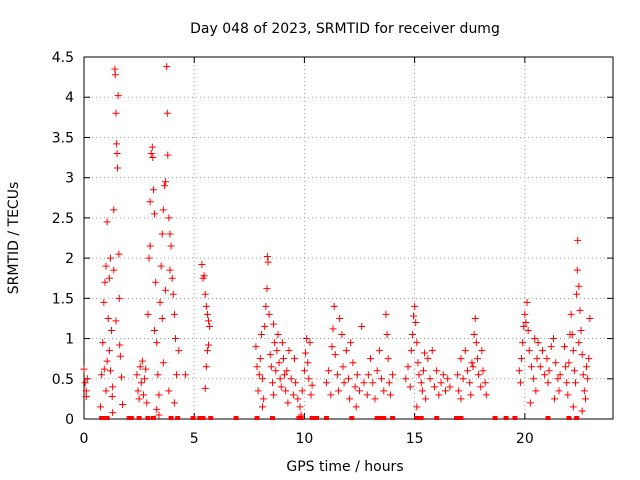 This screenshot has width=640, height=480. Describe the element at coordinates (14, 238) in the screenshot. I see `y-axis-label: SRMTID / TECUs` at that location.